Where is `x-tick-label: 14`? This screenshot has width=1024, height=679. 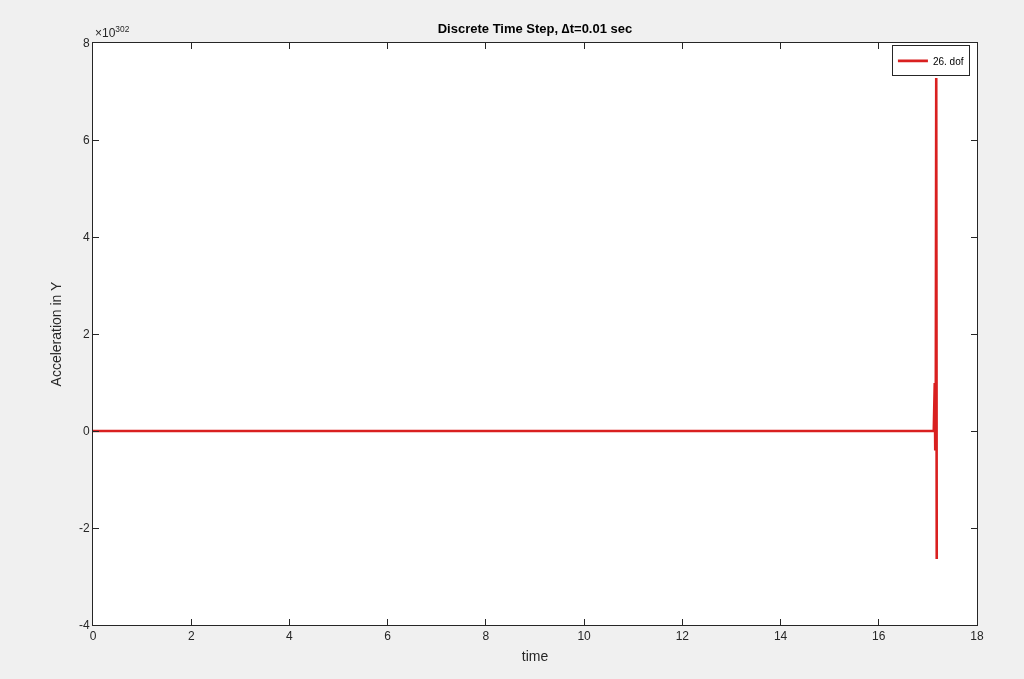
x-tick-label: 14 is located at coordinates (780, 636).